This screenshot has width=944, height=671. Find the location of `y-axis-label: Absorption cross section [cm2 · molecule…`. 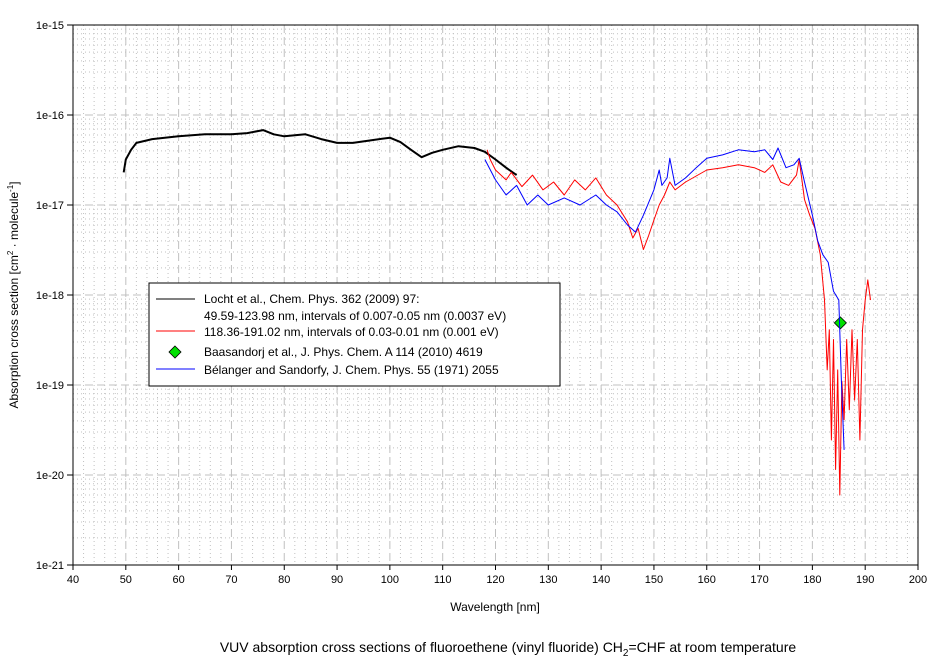

y-axis-label: Absorption cross section [cm2 · molecule… is located at coordinates (13, 294).